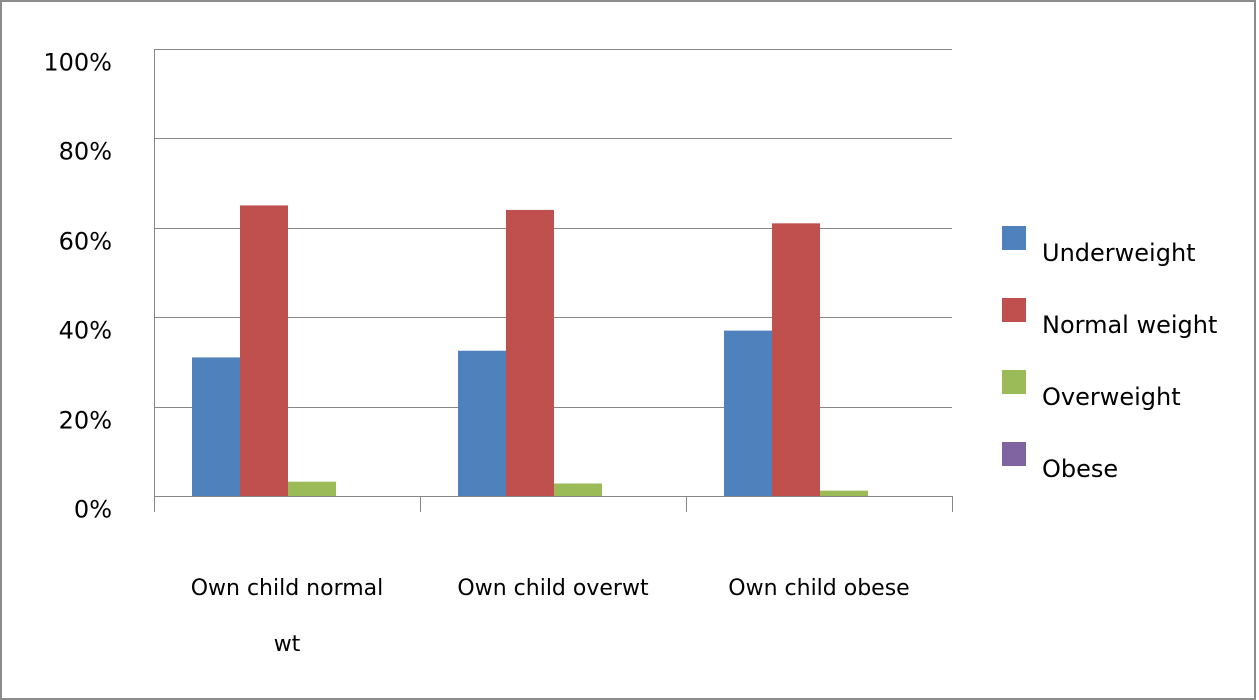 The height and width of the screenshot is (700, 1259). Describe the element at coordinates (287, 588) in the screenshot. I see `x-tick-label: Own child normal` at that location.